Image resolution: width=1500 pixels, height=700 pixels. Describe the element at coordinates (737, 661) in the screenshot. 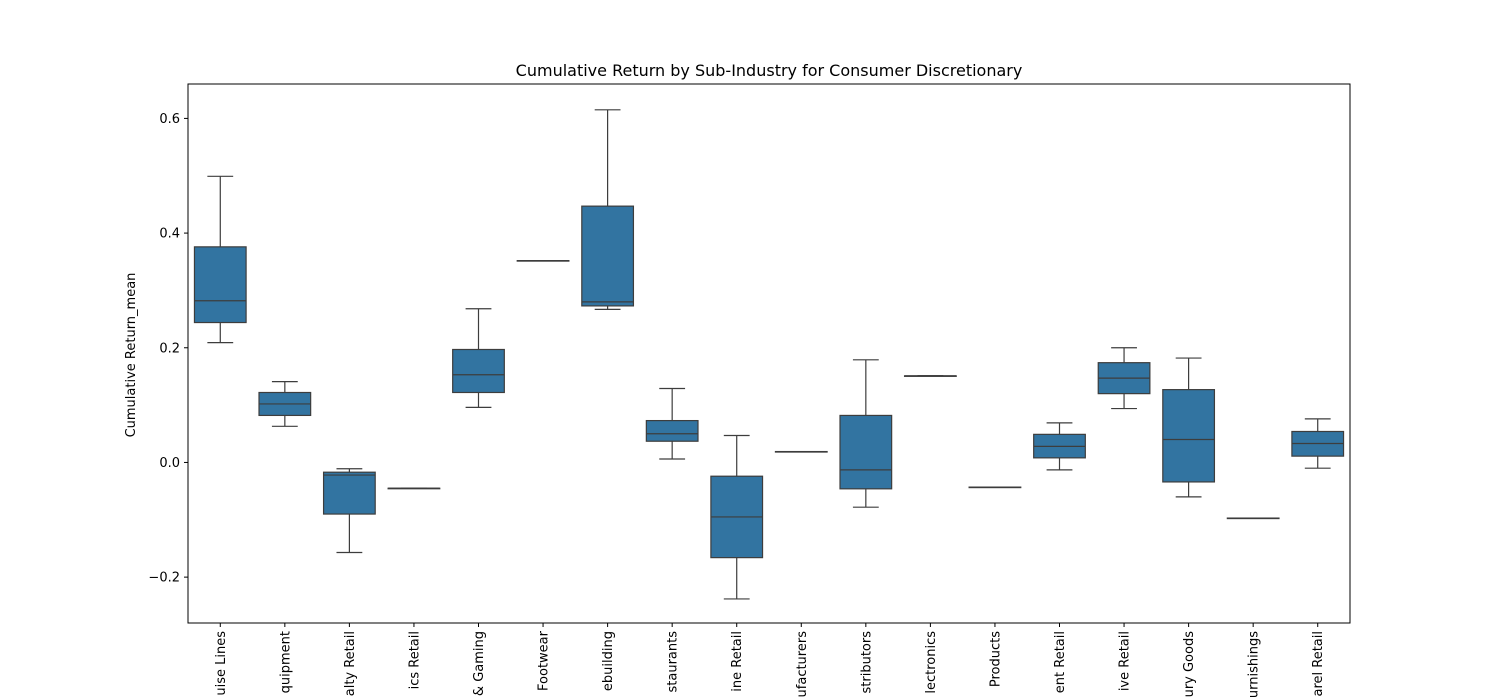

I see `x-tick-label: ine Retail` at that location.